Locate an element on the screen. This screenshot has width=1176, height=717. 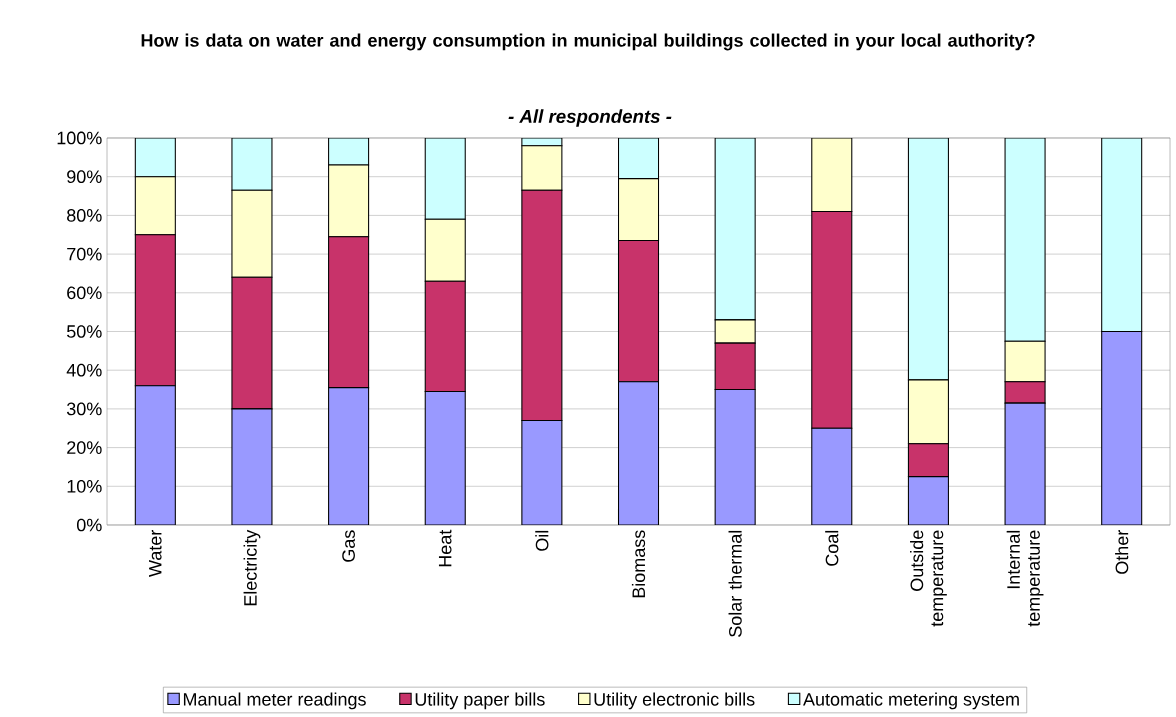
x-tick-label: Gas is located at coordinates (348, 546).